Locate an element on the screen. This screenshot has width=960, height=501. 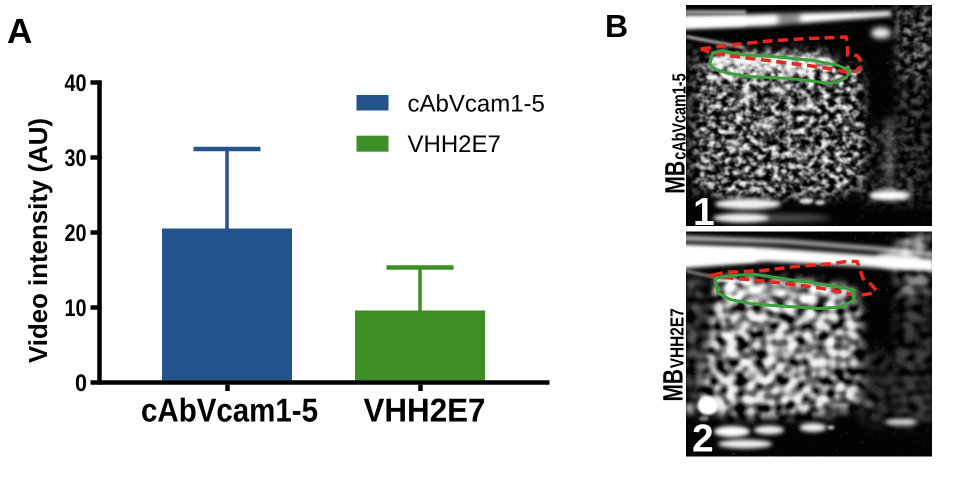
svg-text: 30 is located at coordinates (76, 158).